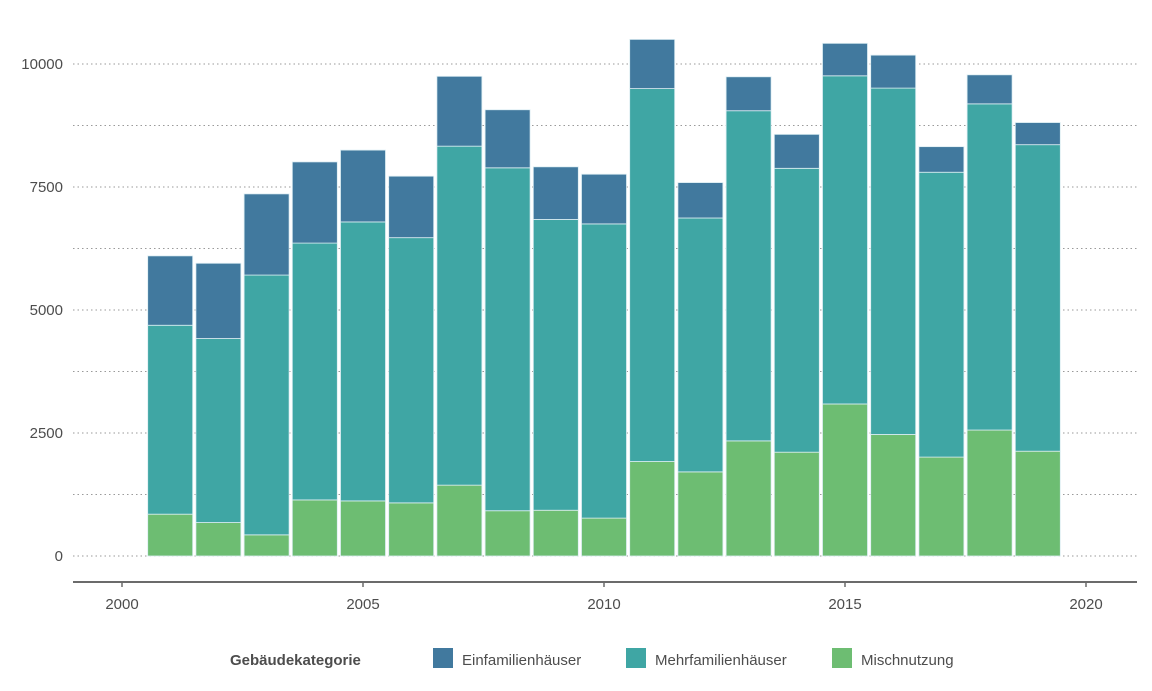  Describe the element at coordinates (893, 261) in the screenshot. I see `bar-mehrfamilienh-user-2016` at that location.